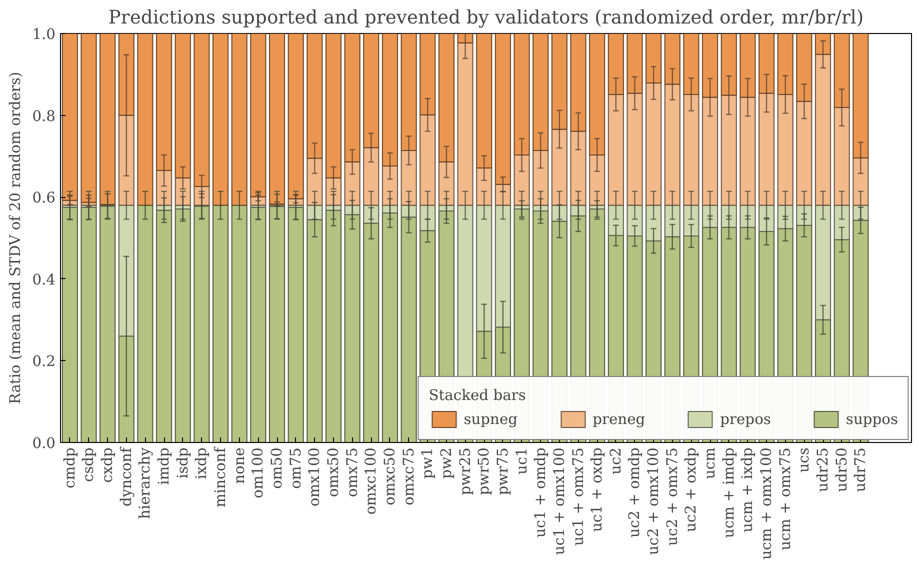  Describe the element at coordinates (126, 476) in the screenshot. I see `x-tick-label: dynconf` at that location.